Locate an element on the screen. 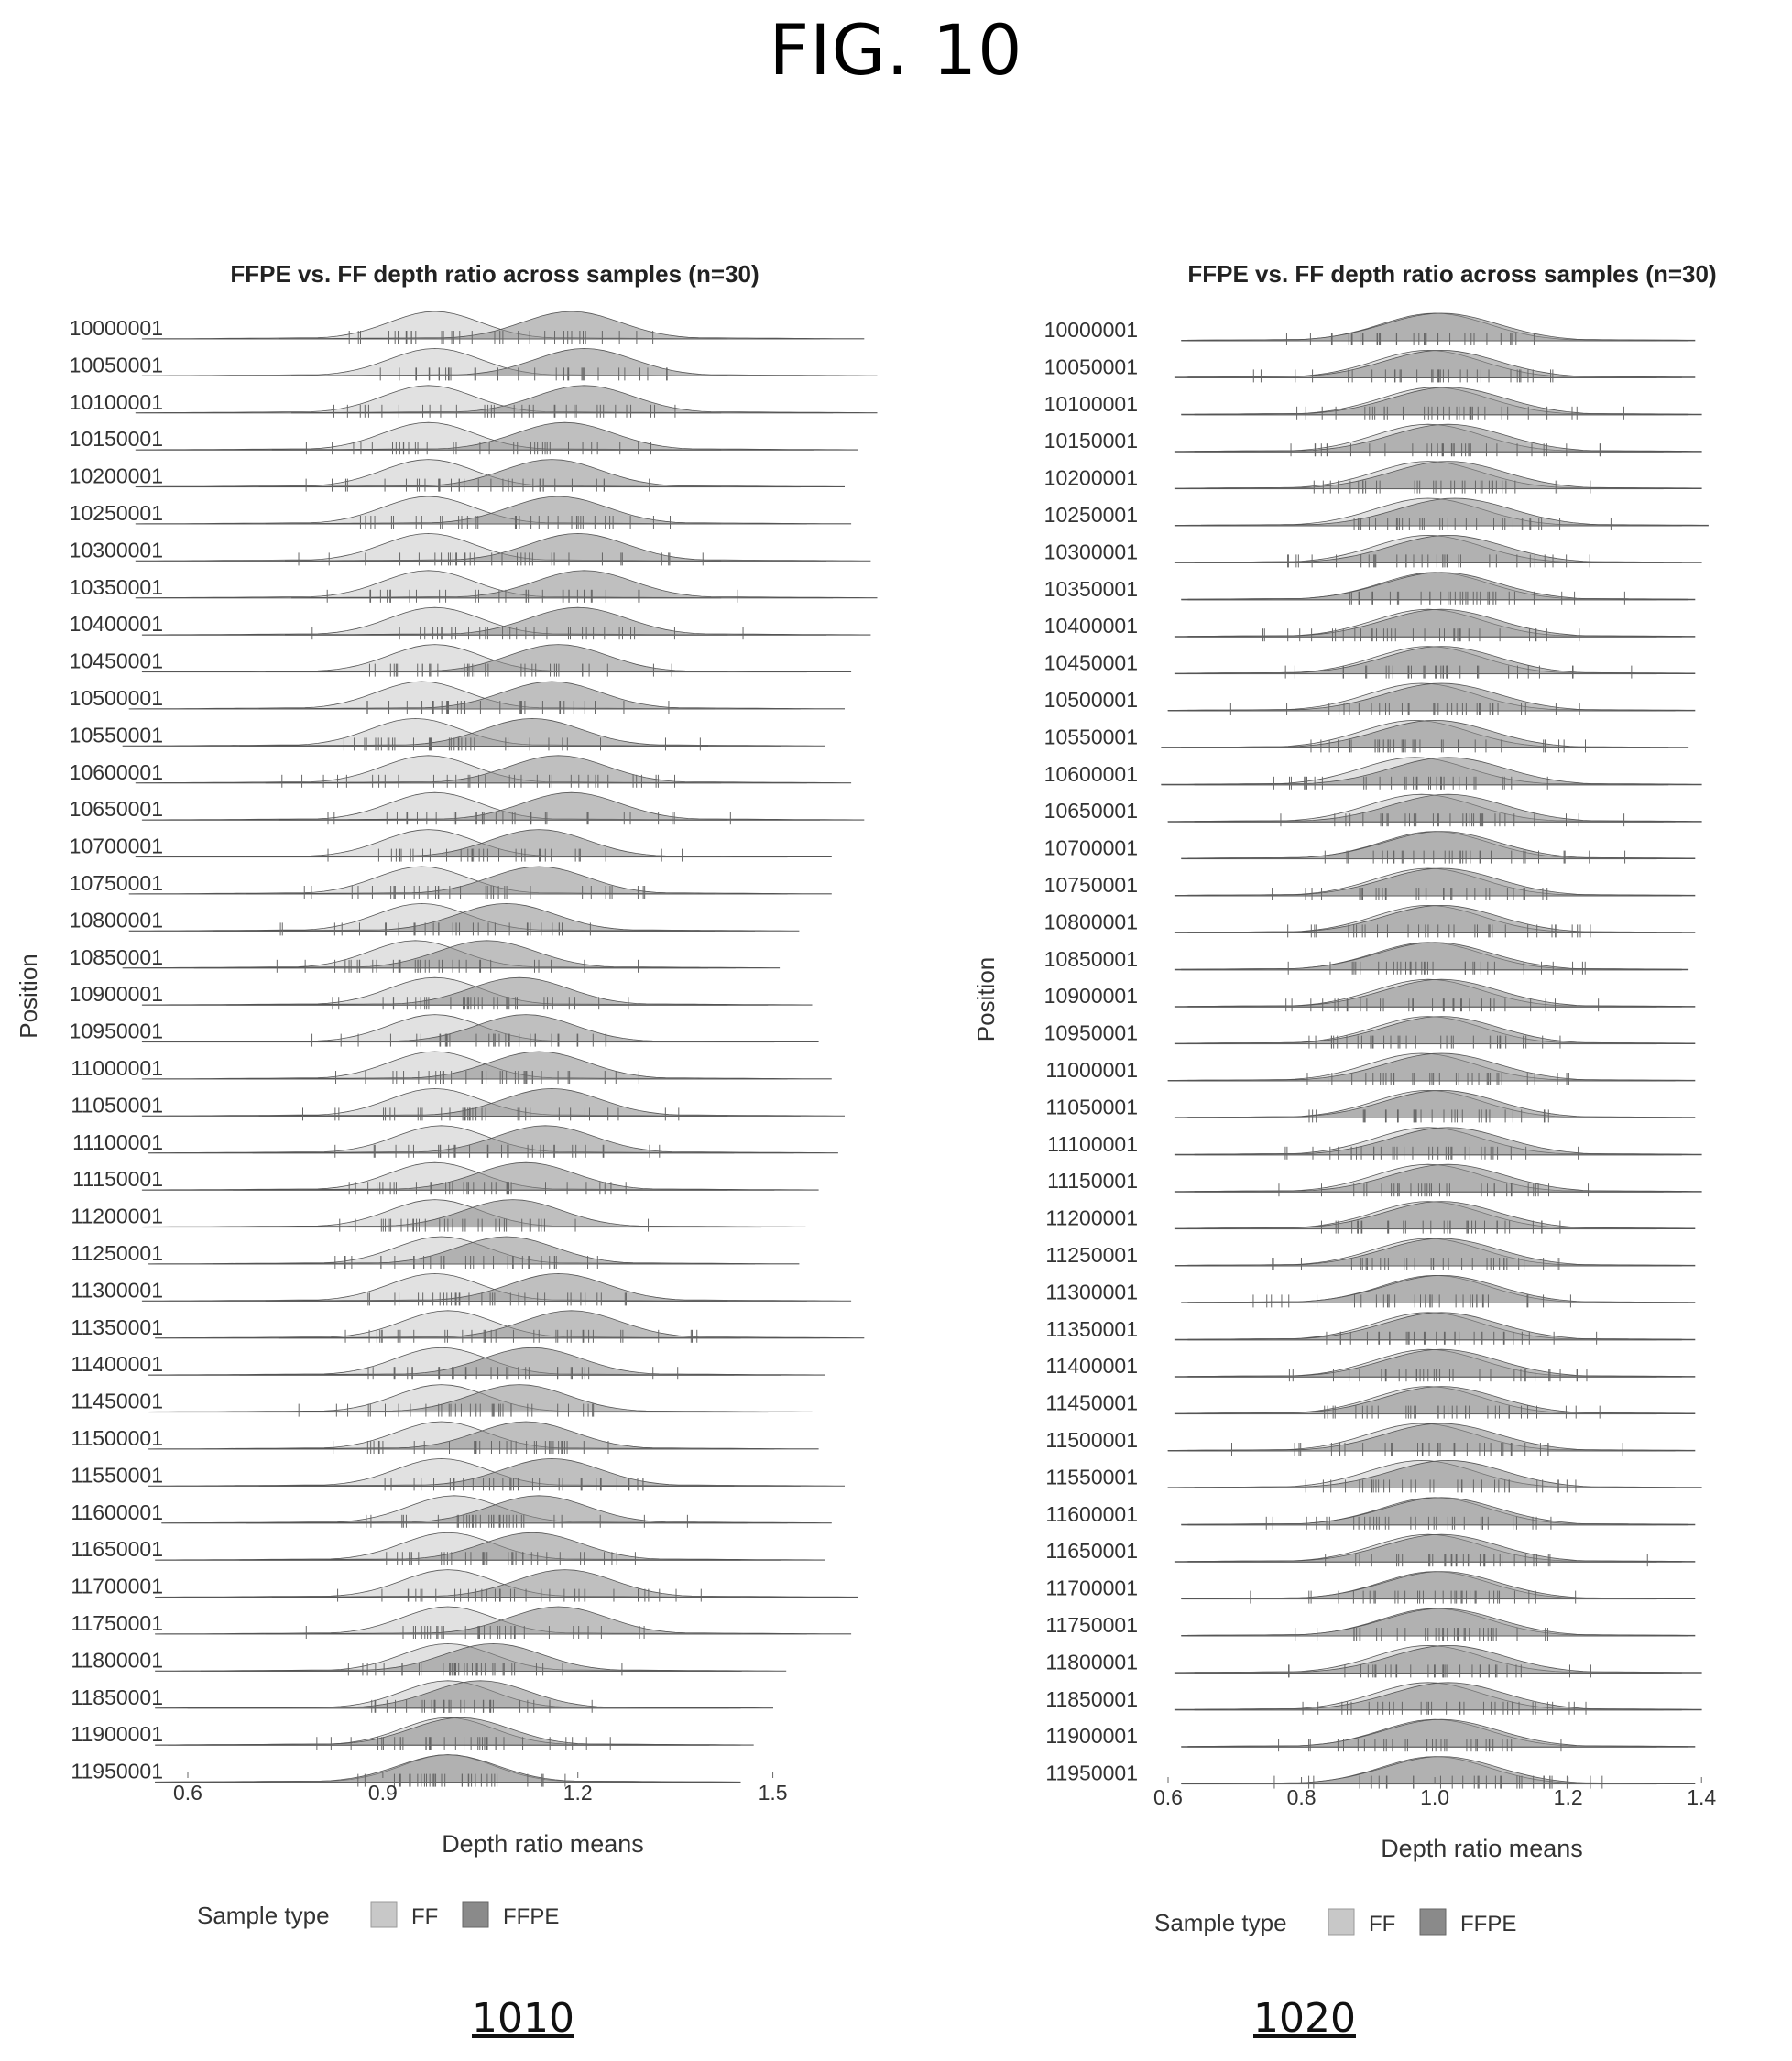  y-tick-label: 10550001 is located at coordinates (1091, 736).